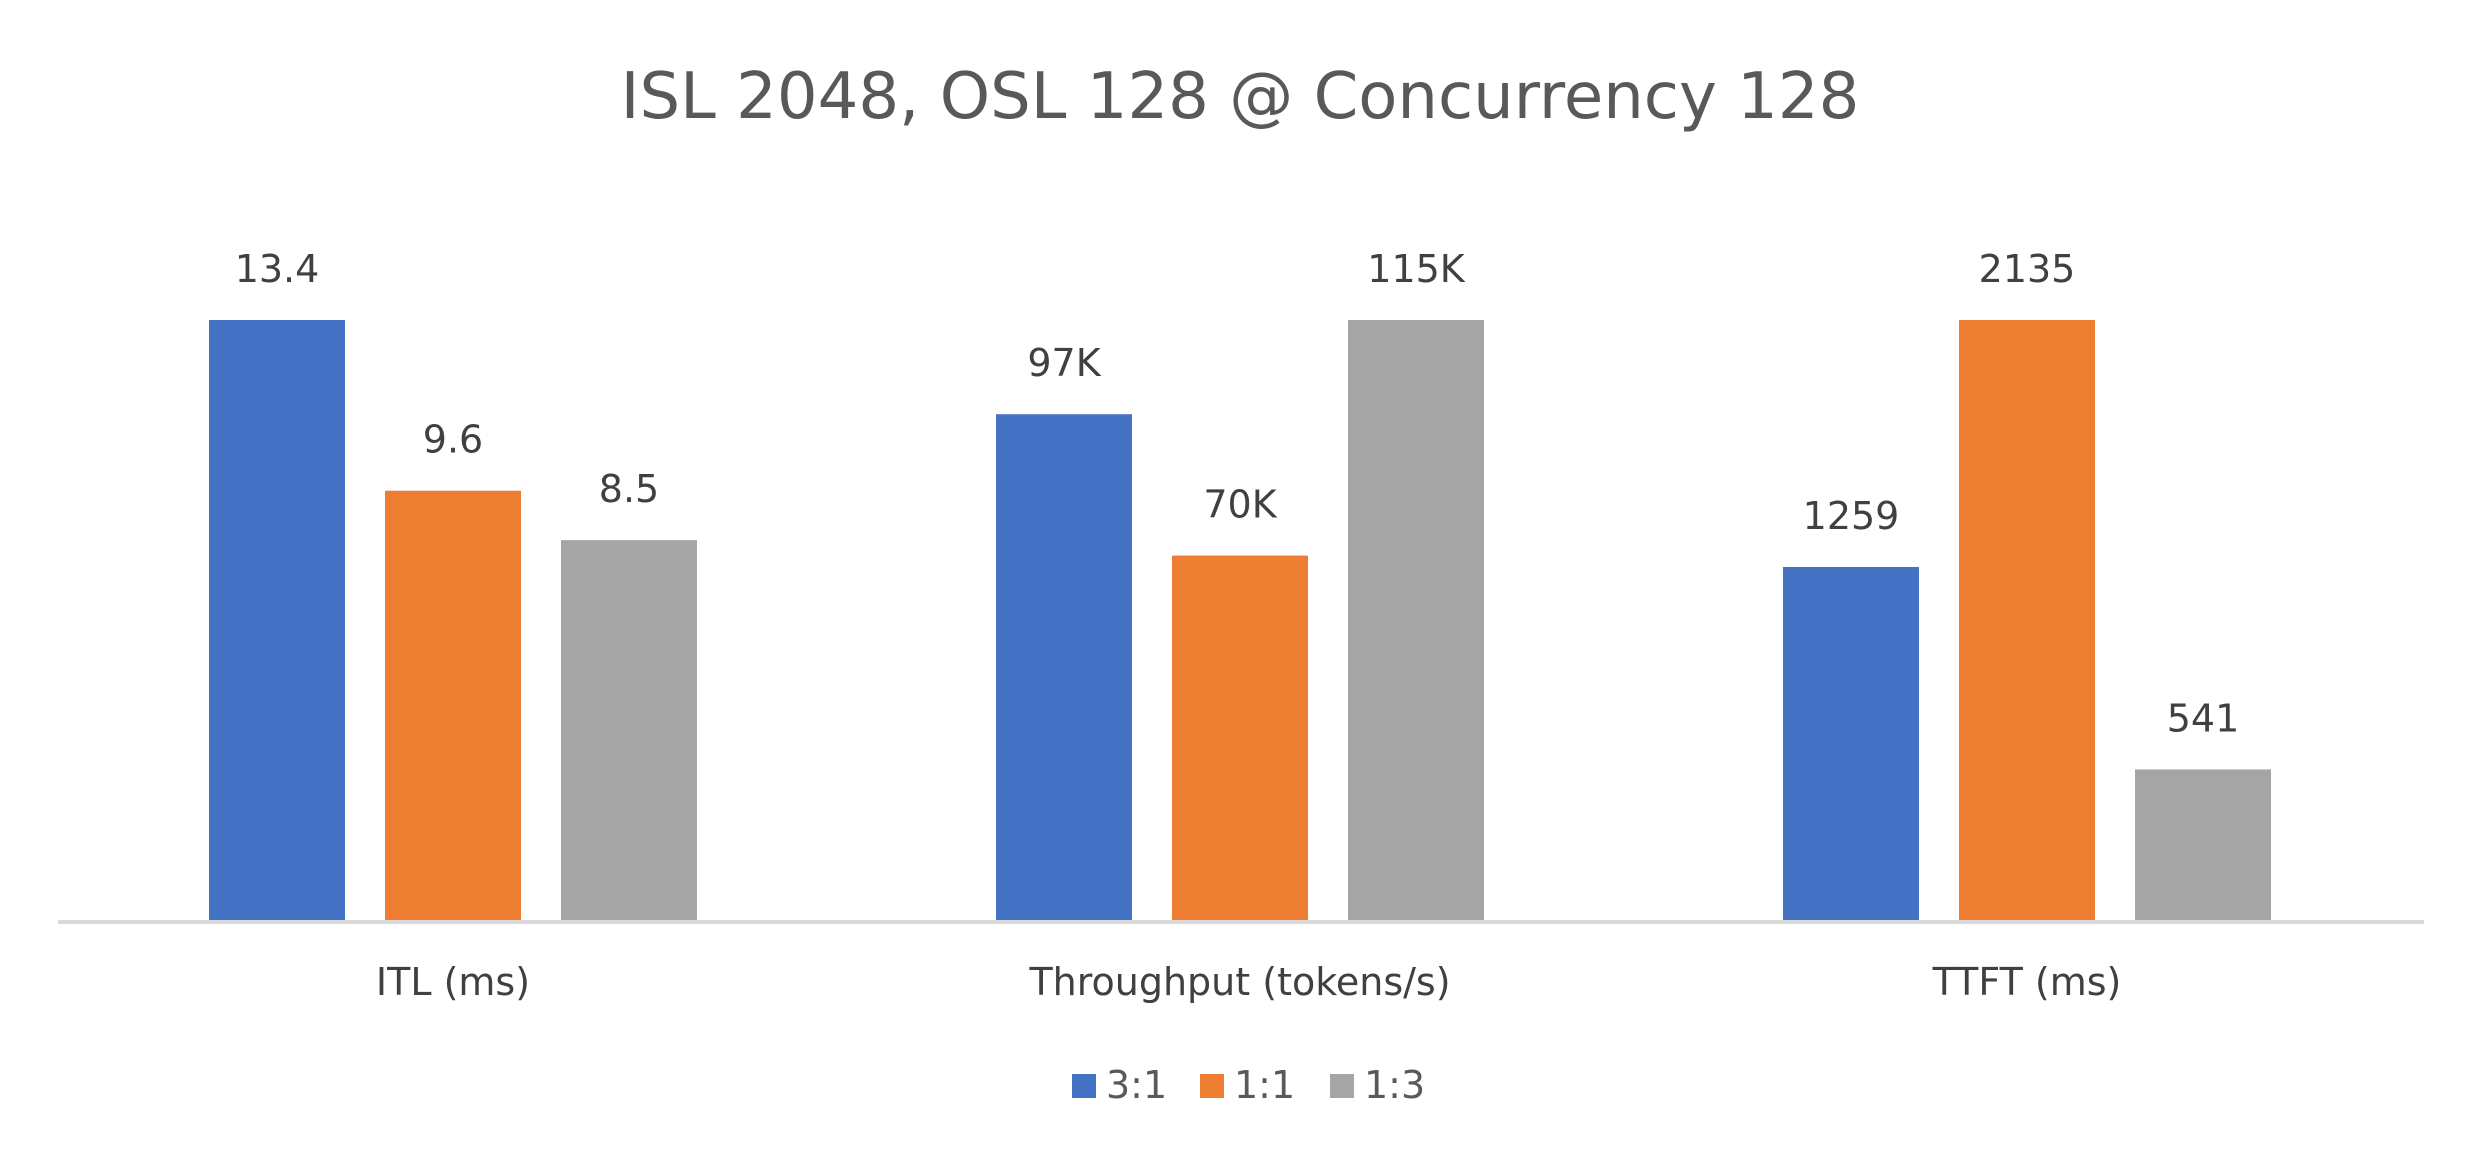 The image size is (2480, 1164). I want to click on data-label: 8.5, so click(629, 489).